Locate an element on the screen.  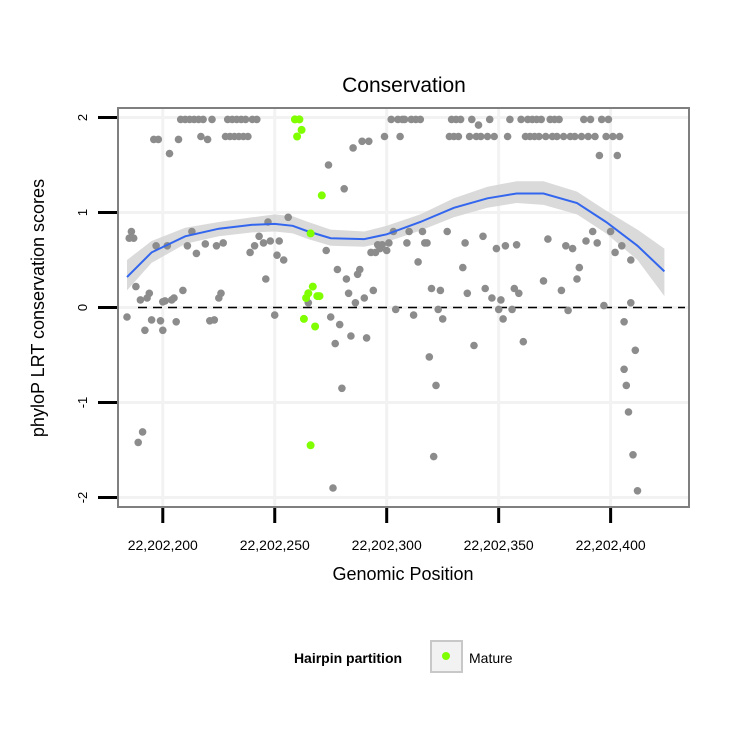
x-tick-label: 22,202,200 is located at coordinates (163, 545).